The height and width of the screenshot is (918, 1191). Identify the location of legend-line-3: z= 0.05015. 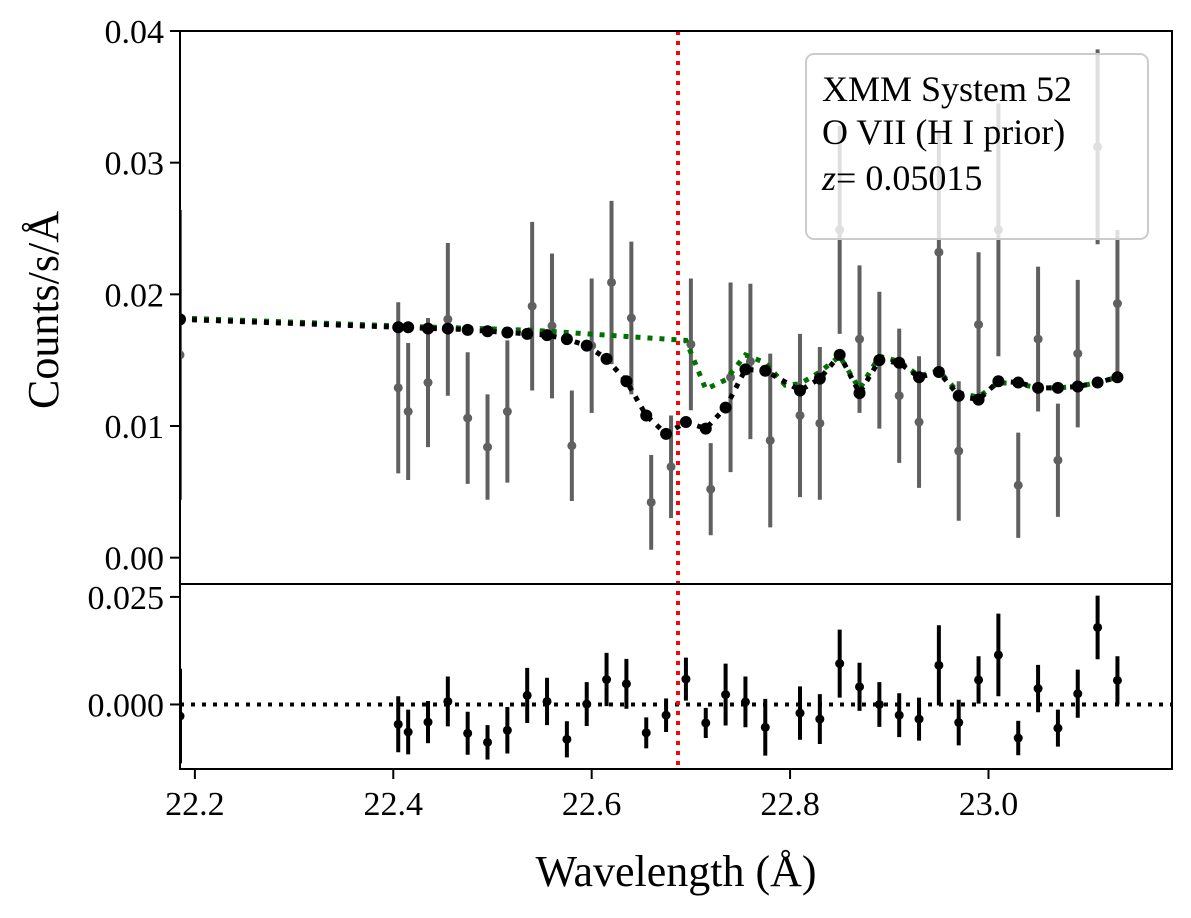
(901, 178).